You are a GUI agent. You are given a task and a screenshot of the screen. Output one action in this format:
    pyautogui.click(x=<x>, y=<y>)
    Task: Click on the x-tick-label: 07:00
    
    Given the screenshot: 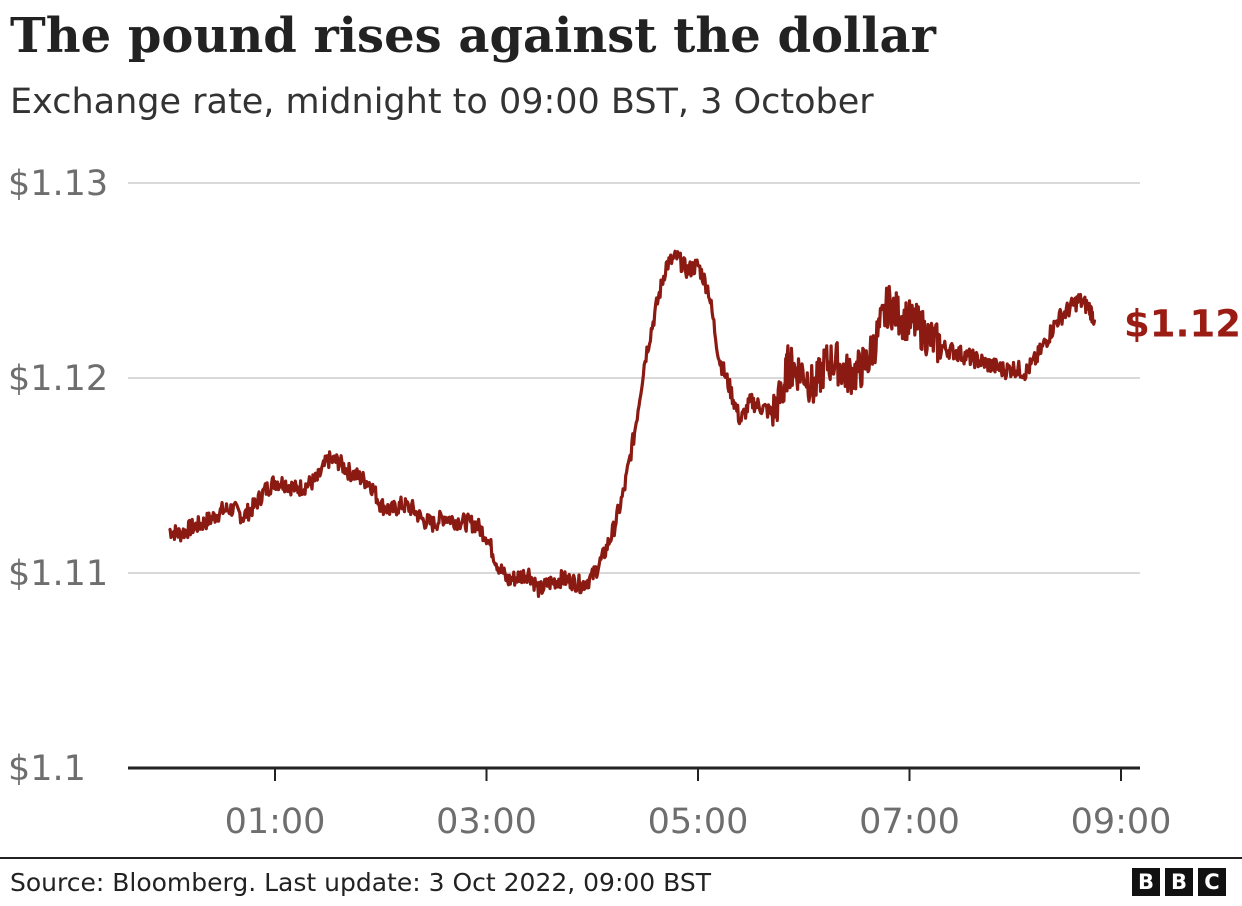 What is the action you would take?
    pyautogui.click(x=909, y=822)
    